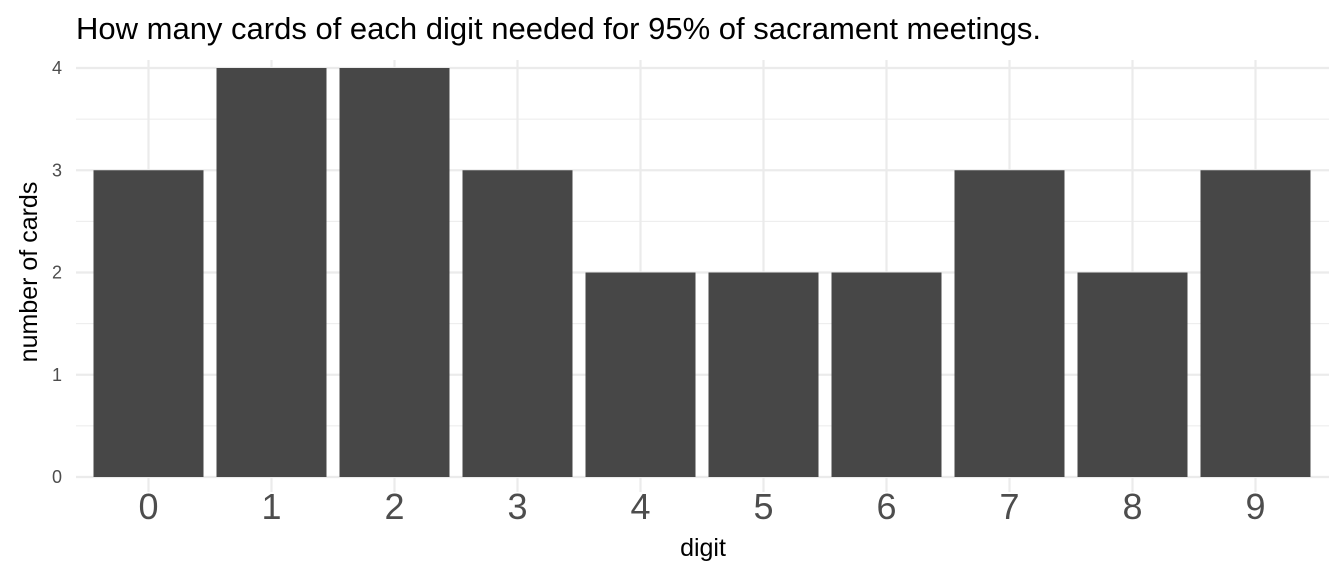 The height and width of the screenshot is (576, 1344). Describe the element at coordinates (271, 506) in the screenshot. I see `x-tick-label: 1` at that location.